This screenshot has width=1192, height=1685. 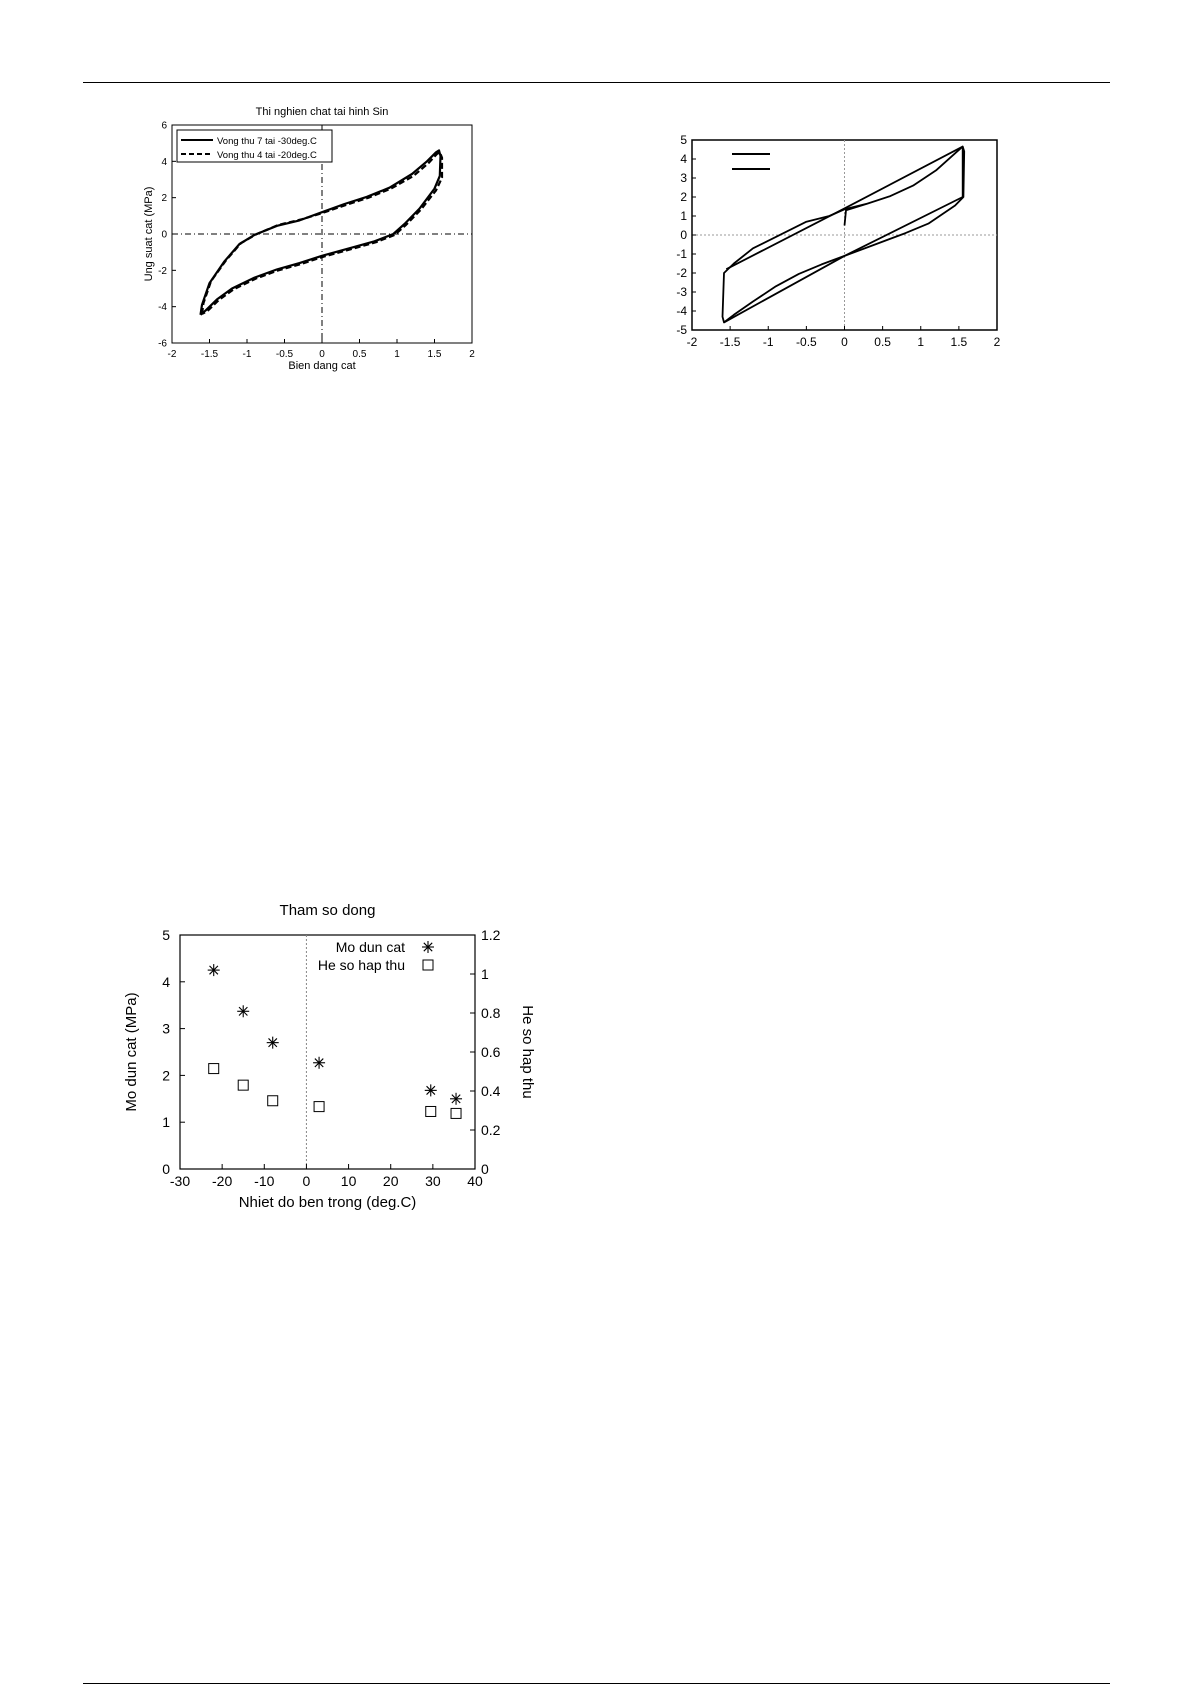 What do you see at coordinates (322, 112) in the screenshot?
I see `chart-title: Thi nghien chat tai hinh Sin` at bounding box center [322, 112].